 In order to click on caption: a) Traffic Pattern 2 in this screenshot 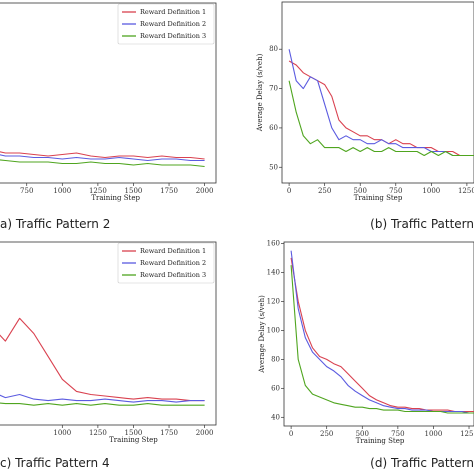, I will do `click(55, 224)`.